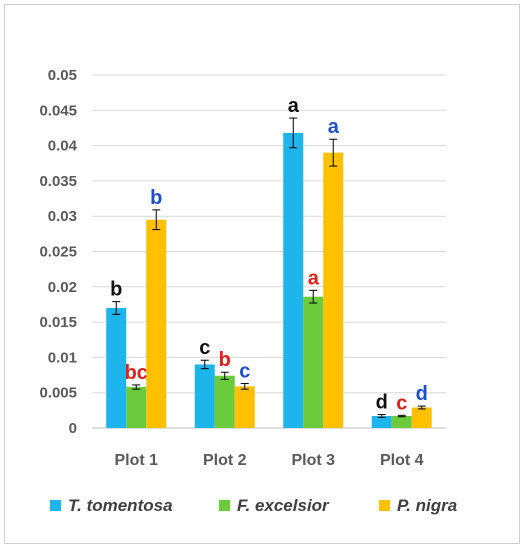 The height and width of the screenshot is (550, 526). I want to click on y-tick-label: 0, so click(73, 428).